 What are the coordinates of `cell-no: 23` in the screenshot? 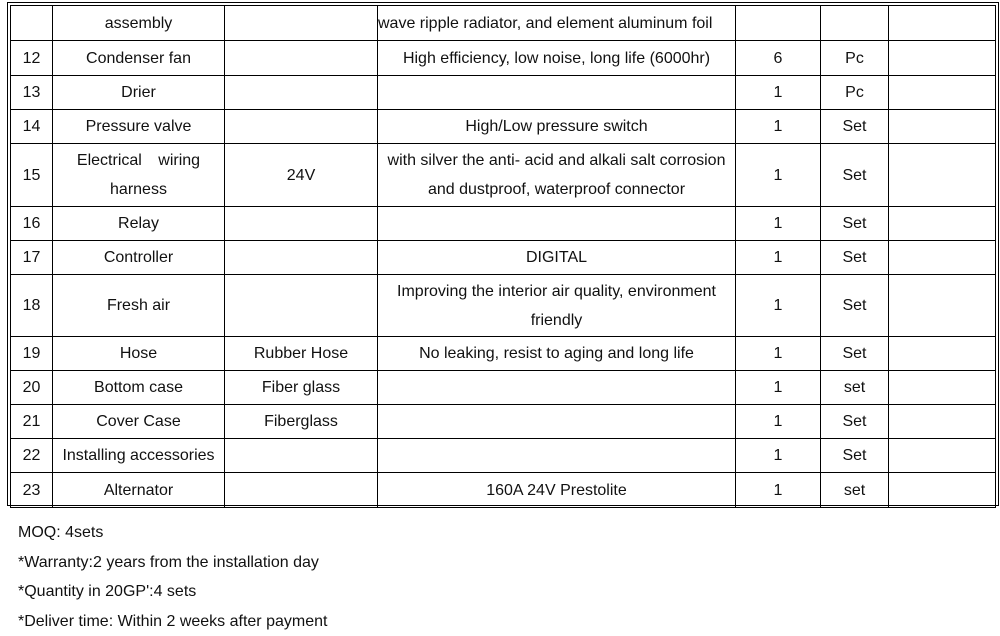 It's located at (32, 490).